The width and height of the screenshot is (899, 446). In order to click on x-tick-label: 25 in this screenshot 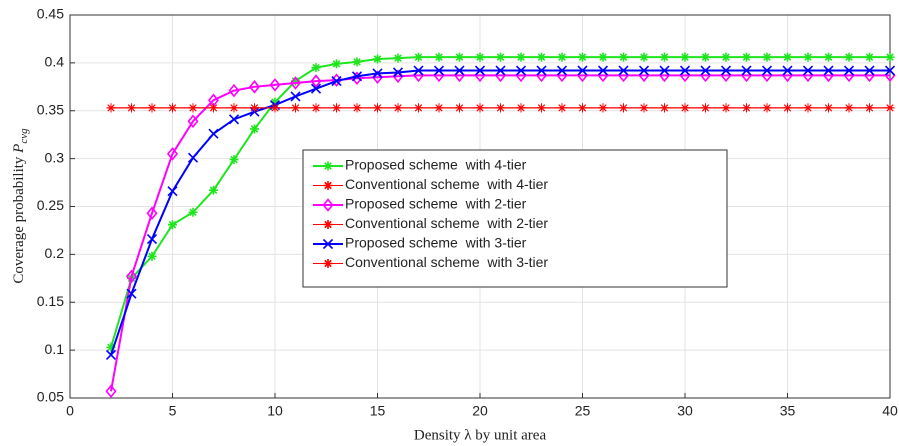, I will do `click(583, 411)`.